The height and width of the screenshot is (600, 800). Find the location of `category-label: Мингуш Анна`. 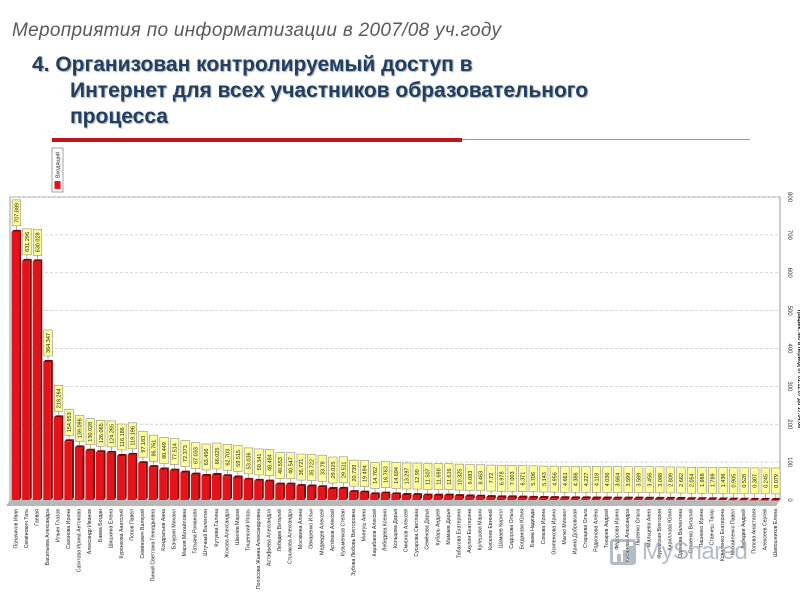

category-label: Мингуш Анна is located at coordinates (364, 525).